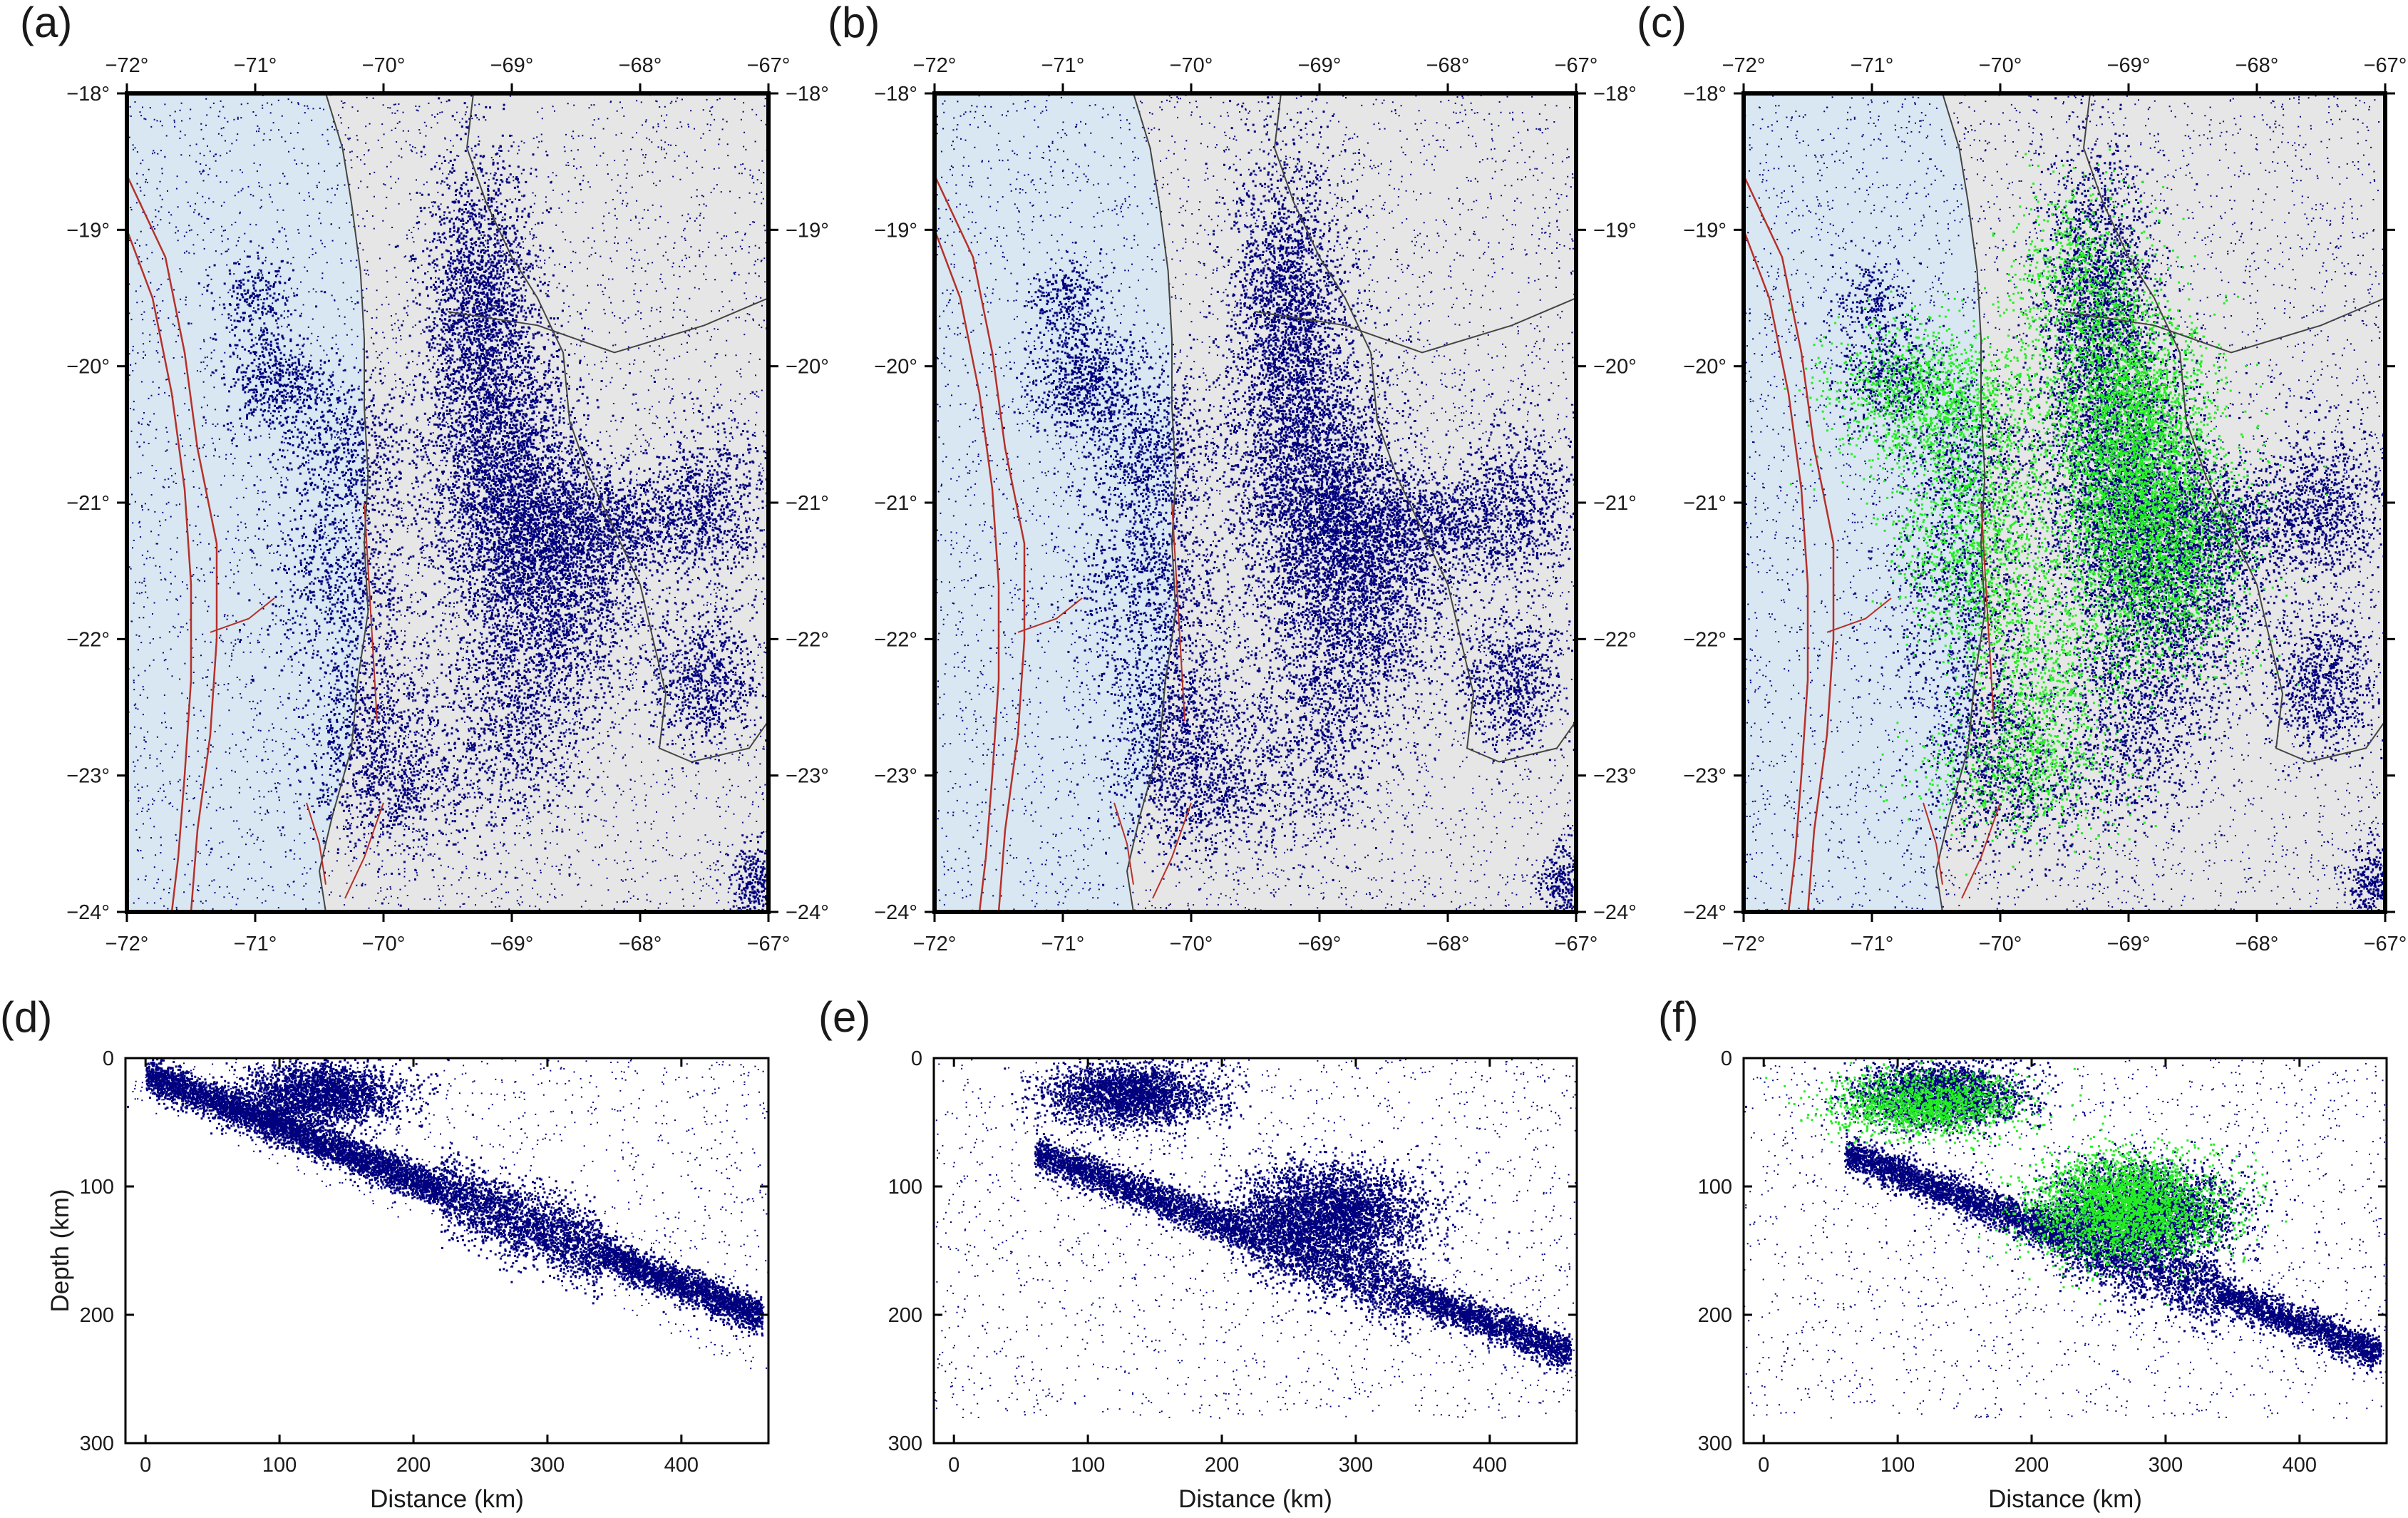 This screenshot has height=1518, width=2408. I want to click on panel-letter: (b), so click(854, 23).